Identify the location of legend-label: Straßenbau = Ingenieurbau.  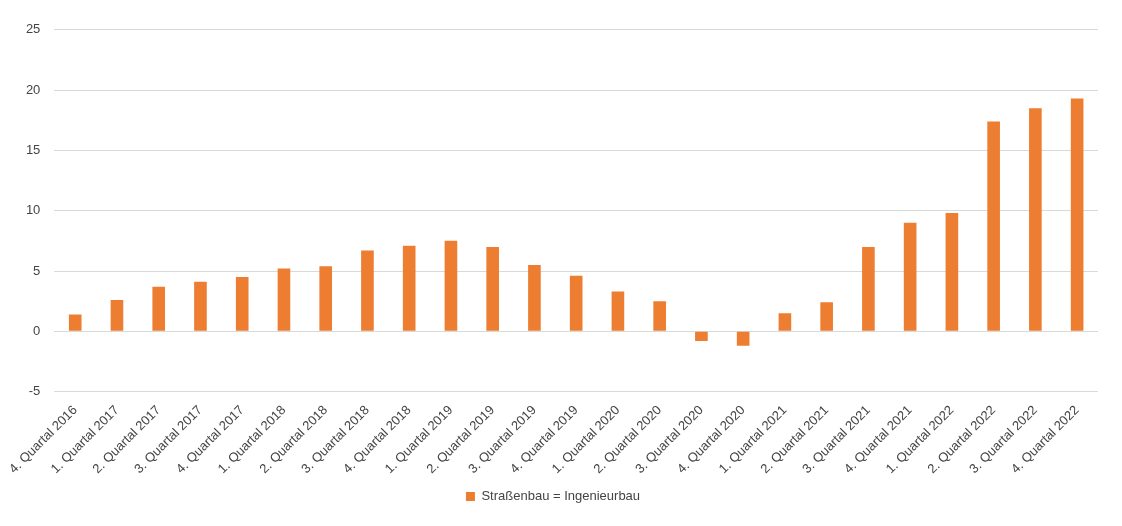
(561, 496).